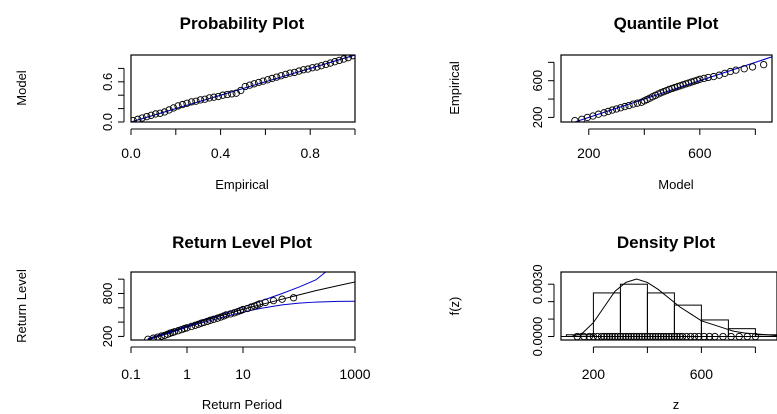 The image size is (777, 414). Describe the element at coordinates (131, 153) in the screenshot. I see `x-tick-label: 0.0` at that location.